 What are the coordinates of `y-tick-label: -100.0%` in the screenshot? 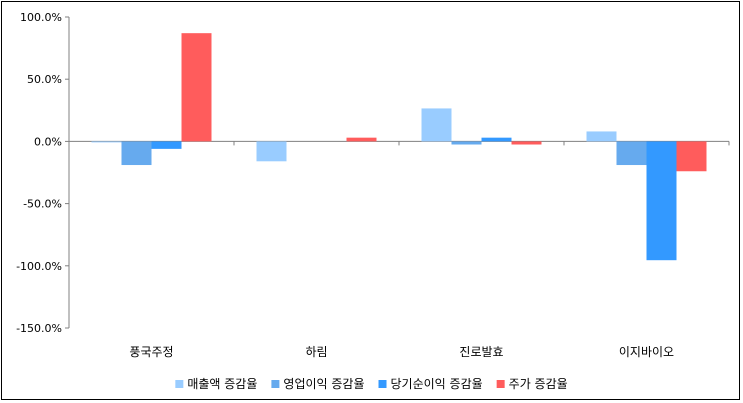 It's located at (39, 266).